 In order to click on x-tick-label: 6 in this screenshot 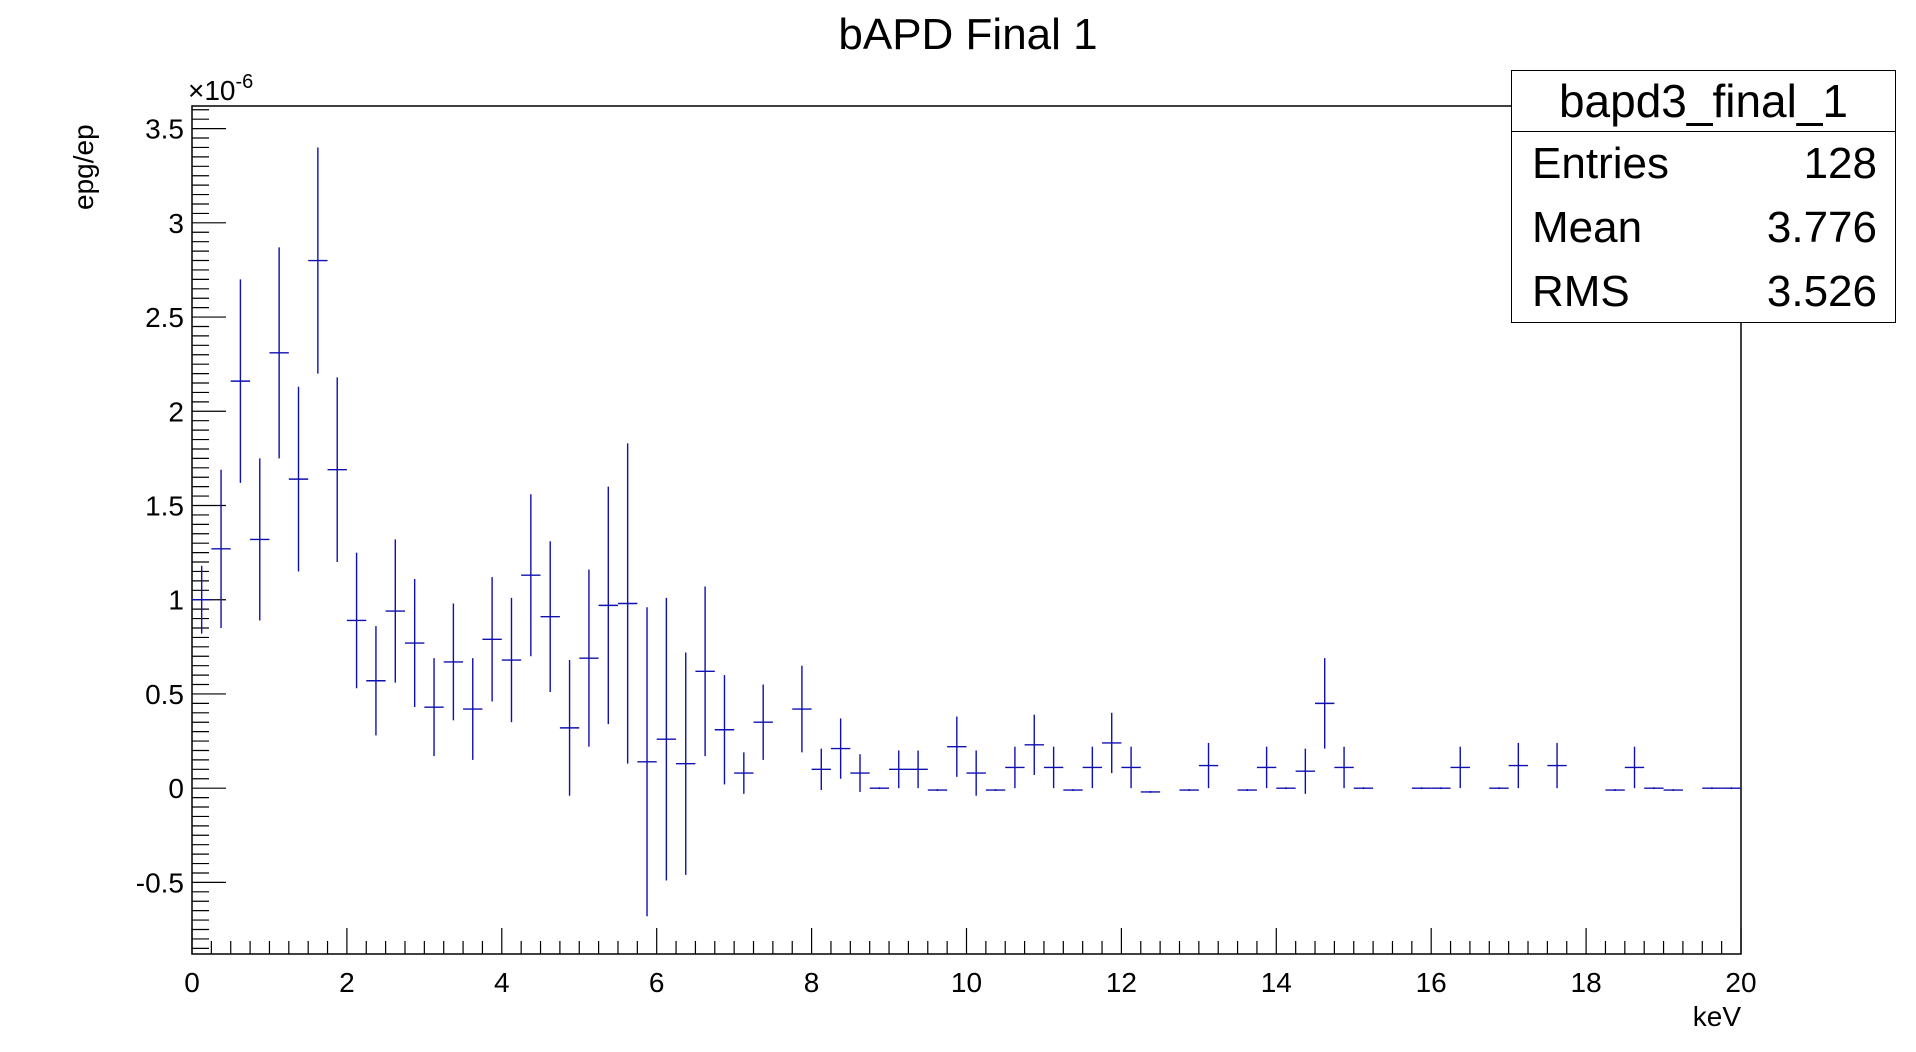, I will do `click(657, 982)`.